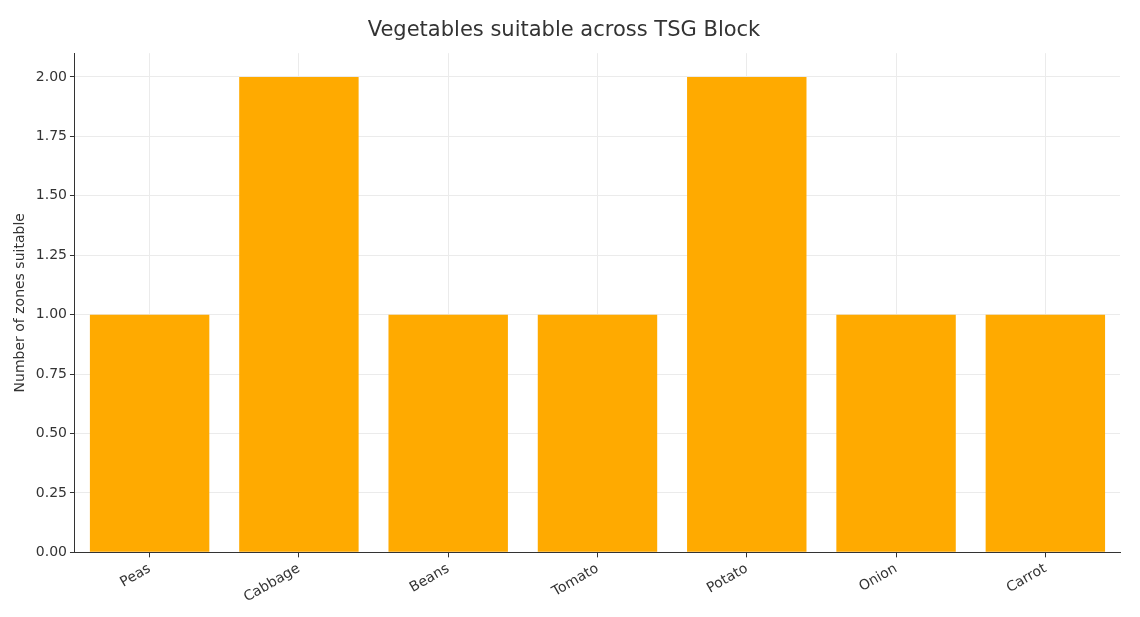  Describe the element at coordinates (51, 194) in the screenshot. I see `y-tick-label: 1.50` at that location.